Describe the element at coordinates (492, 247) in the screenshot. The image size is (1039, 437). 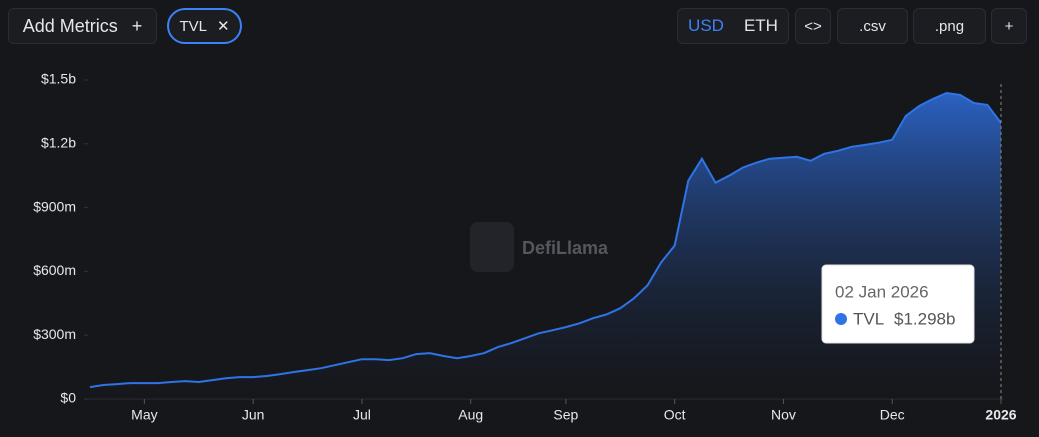
I see `watermark-logo` at that location.